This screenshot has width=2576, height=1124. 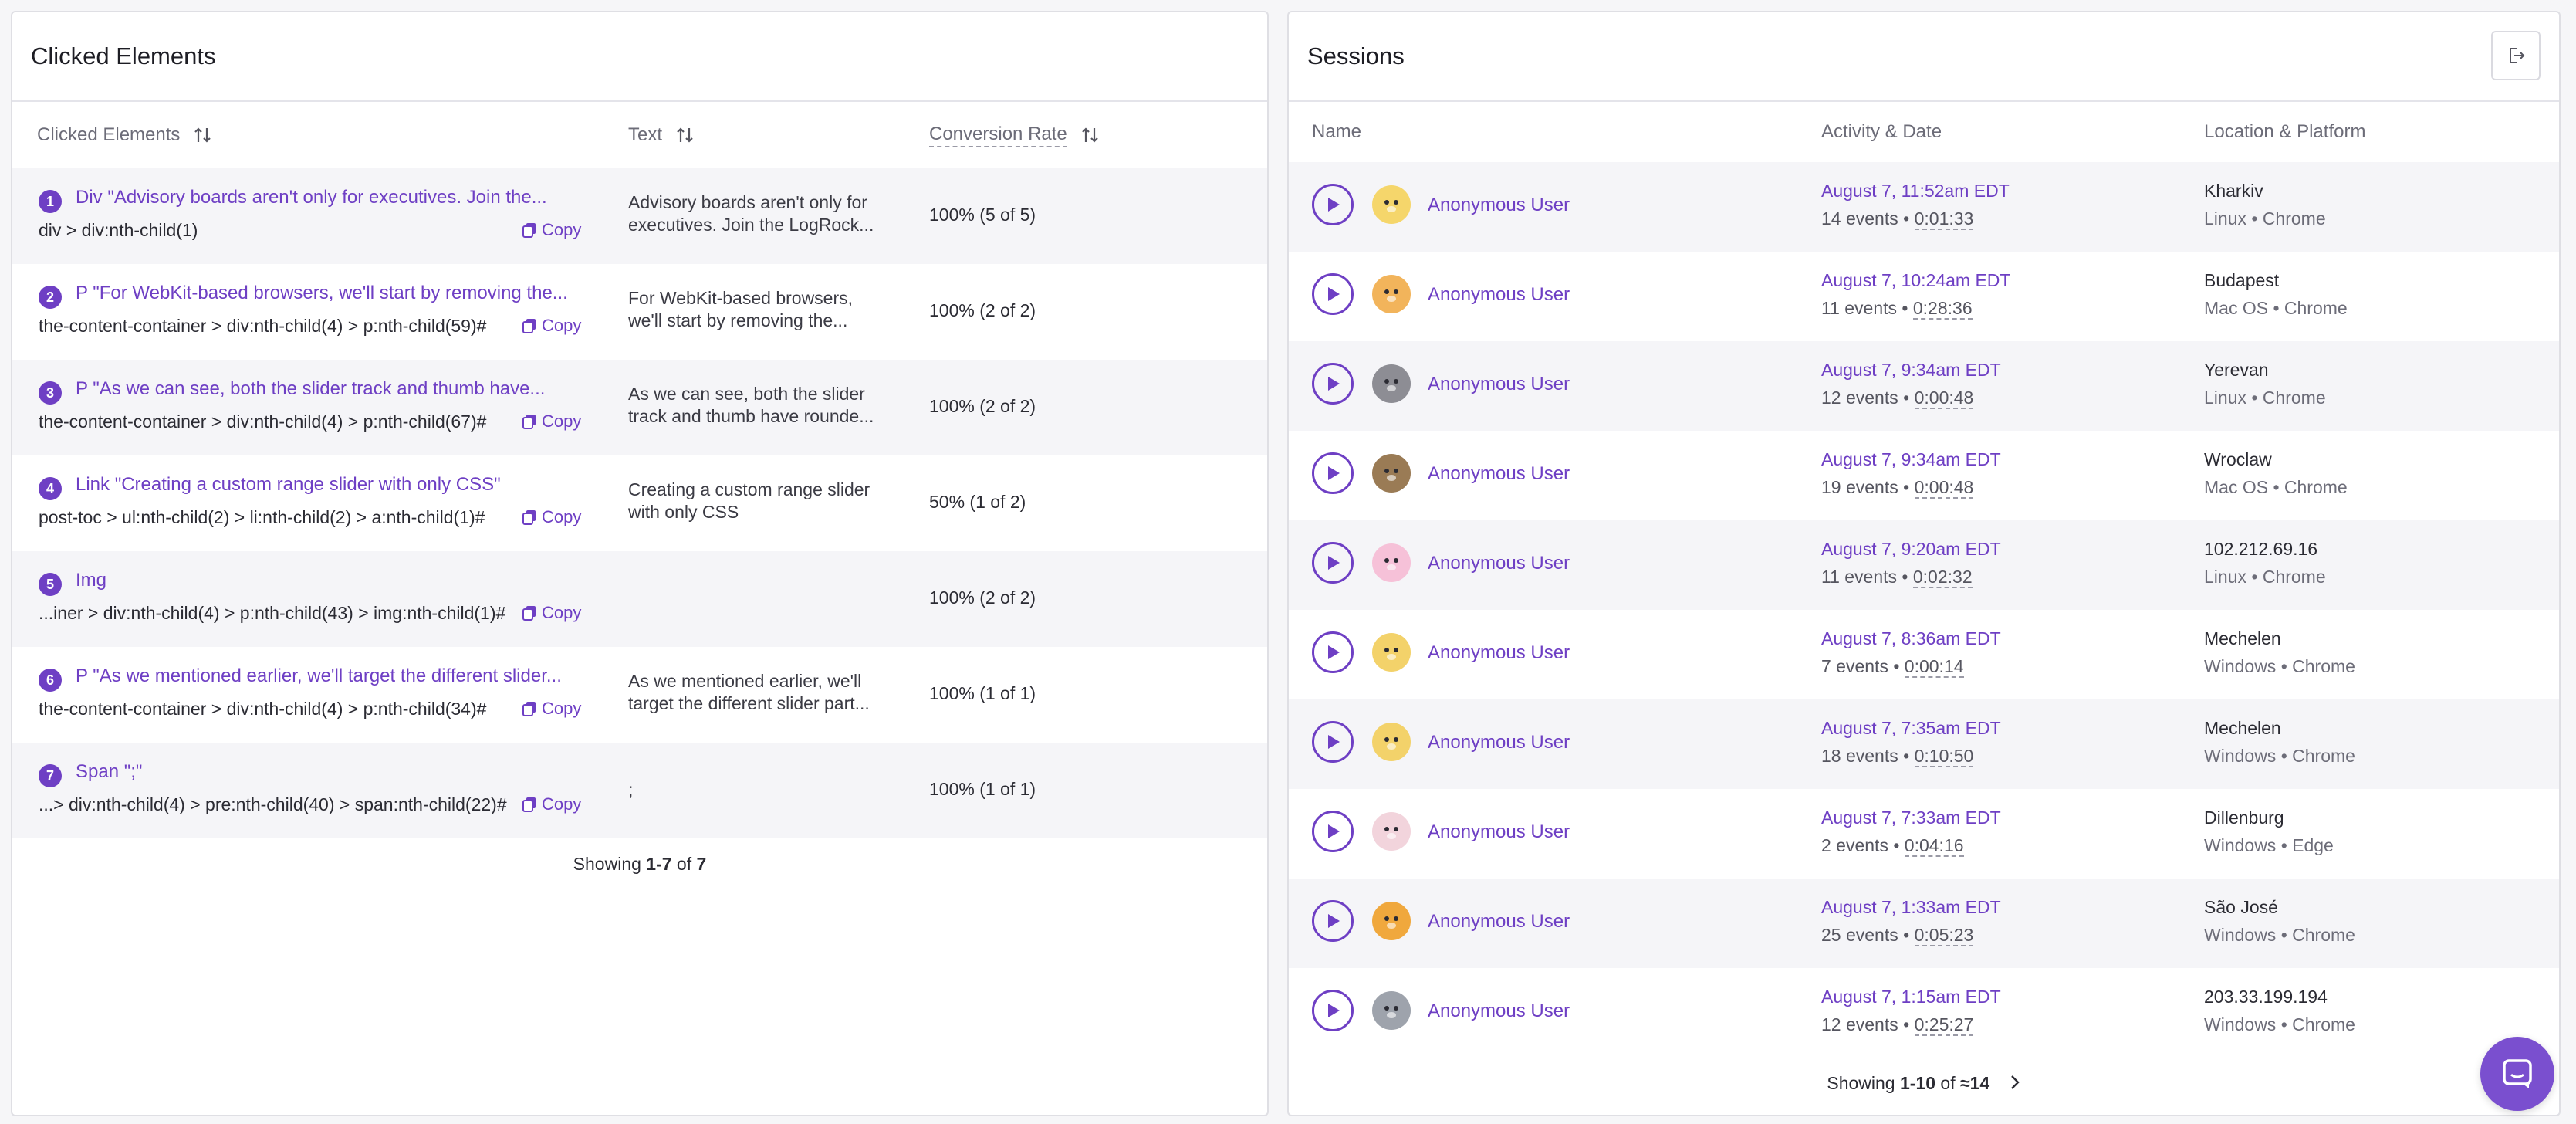 I want to click on session-date: August 7, 8:36am EDT, so click(x=1911, y=638).